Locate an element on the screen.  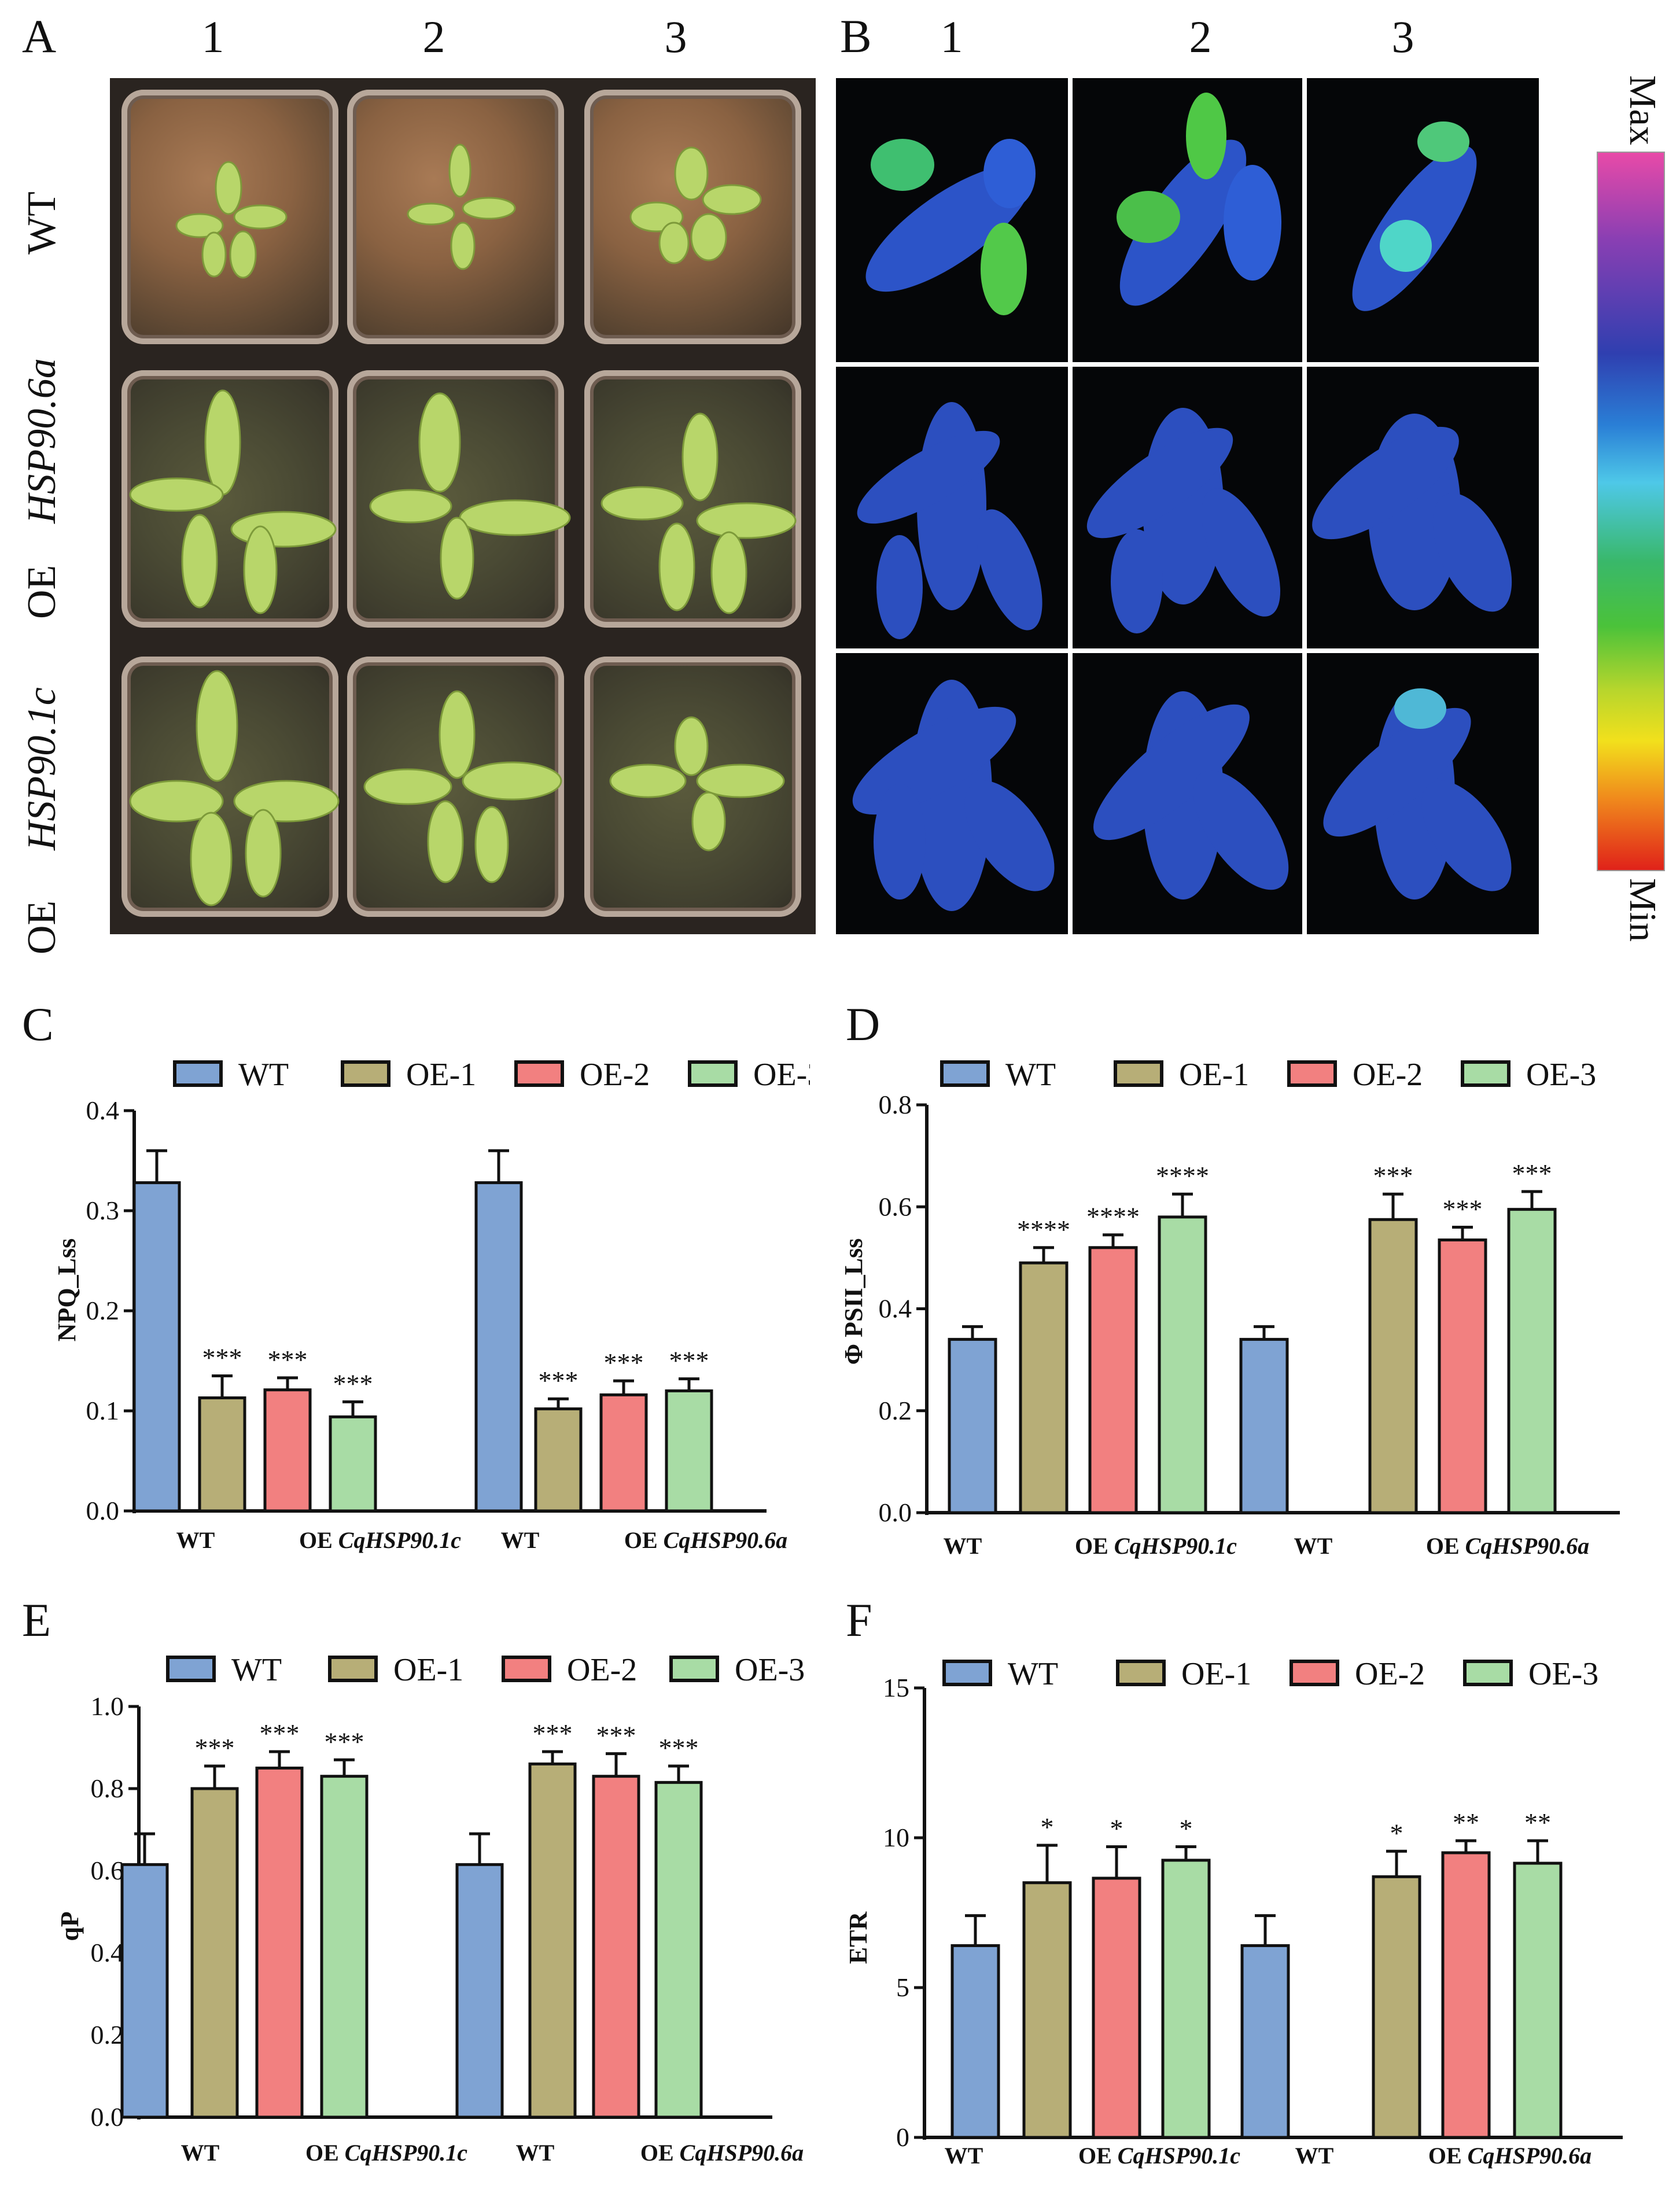
column-label-b-3: 3 is located at coordinates (1402, 37).